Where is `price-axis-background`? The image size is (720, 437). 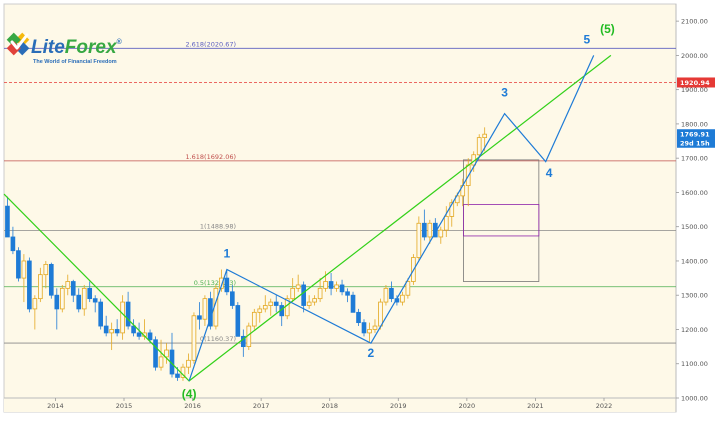
price-axis-background is located at coordinates (696, 208).